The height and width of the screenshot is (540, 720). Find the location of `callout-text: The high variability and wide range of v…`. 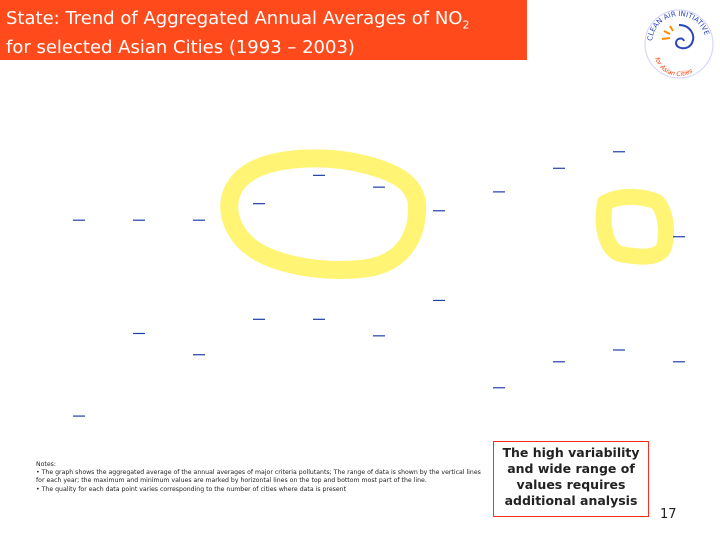

callout-text: The high variability and wide range of v… is located at coordinates (571, 476).